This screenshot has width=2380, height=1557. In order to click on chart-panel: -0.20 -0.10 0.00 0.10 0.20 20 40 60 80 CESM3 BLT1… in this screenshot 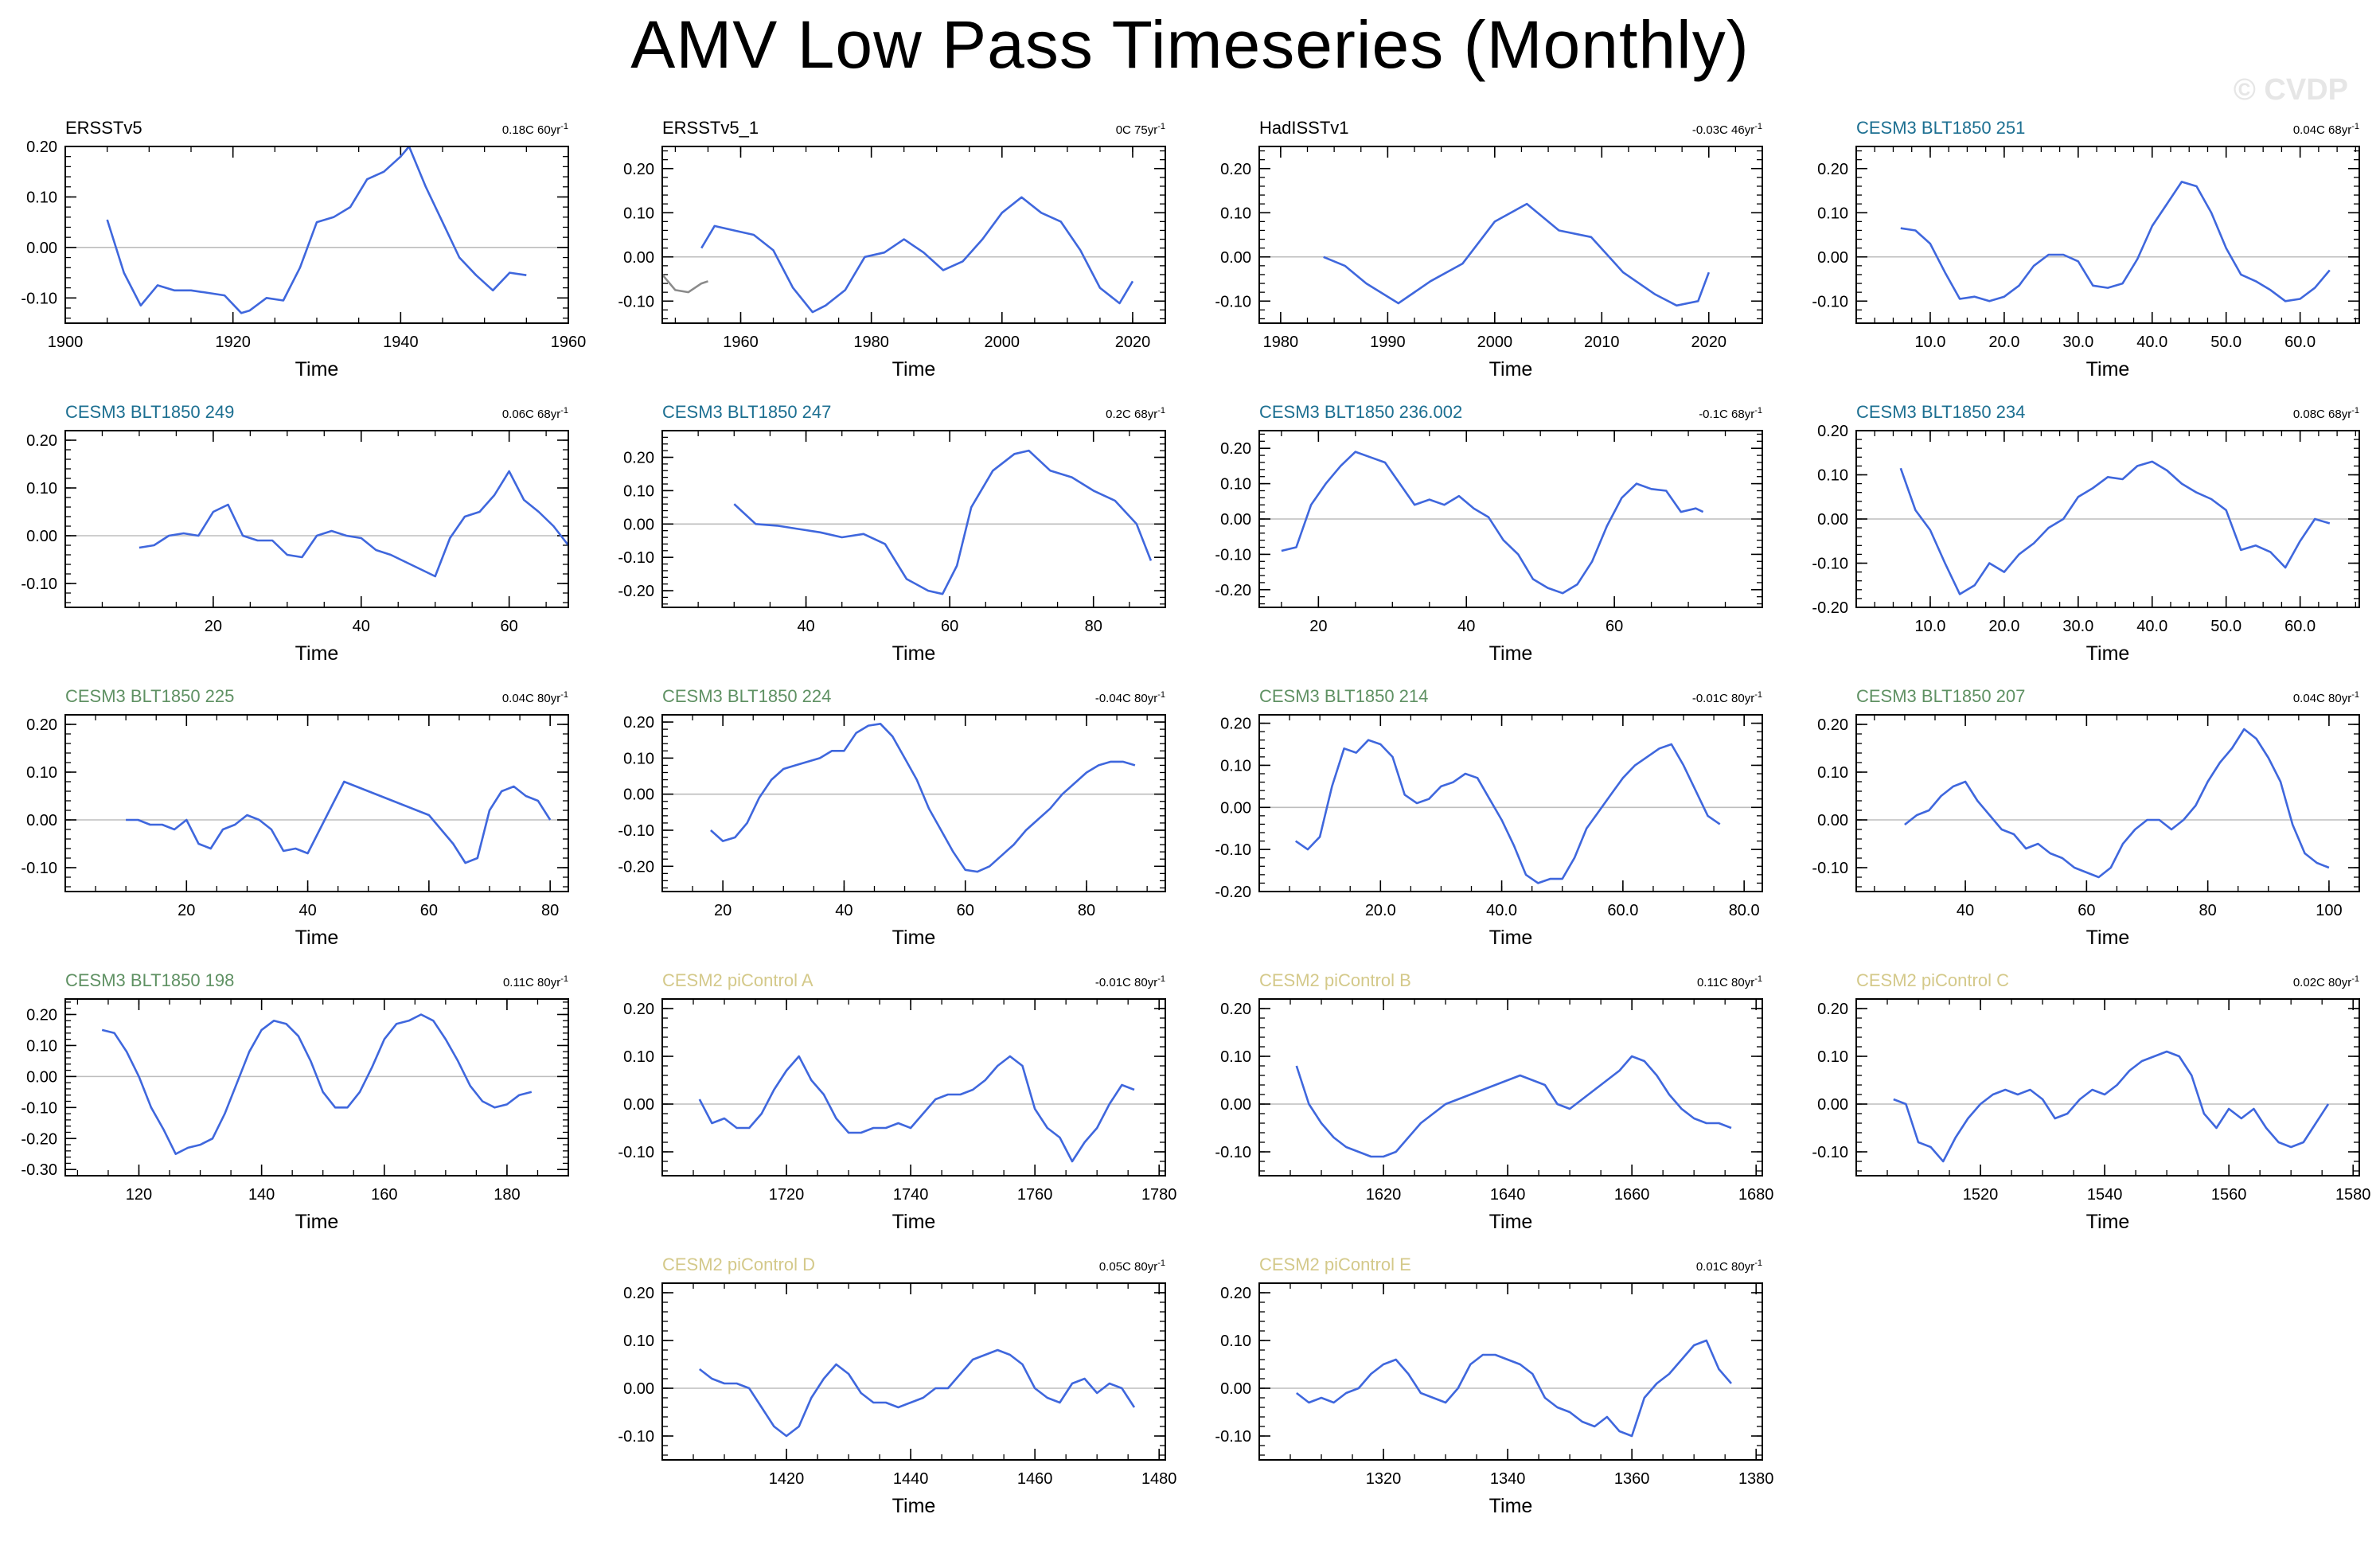, I will do `click(892, 817)`.